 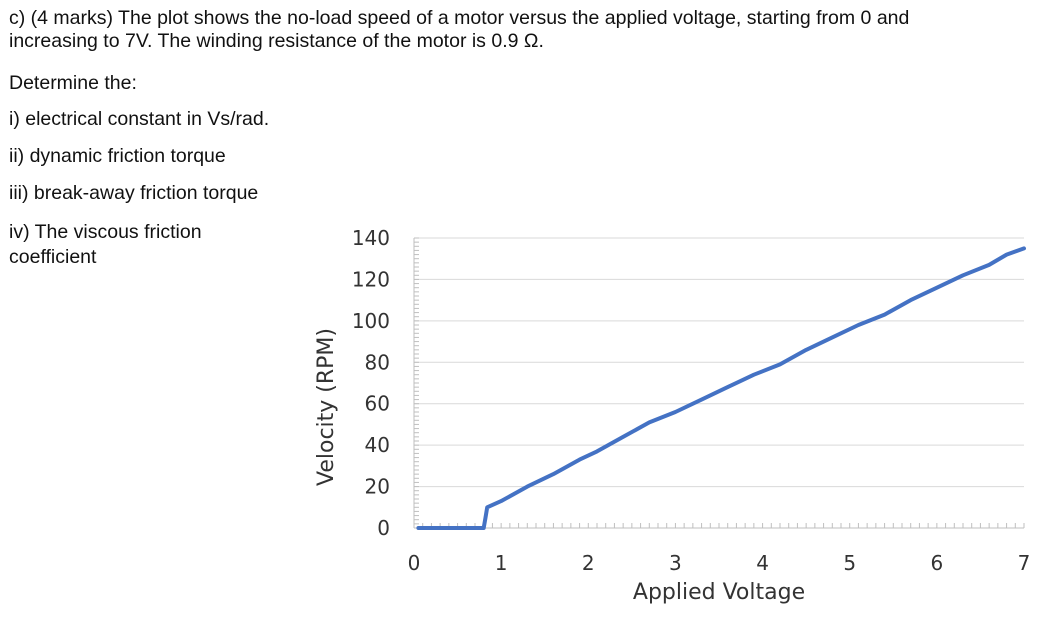 I want to click on determine-label: Determine the:, so click(x=73, y=83).